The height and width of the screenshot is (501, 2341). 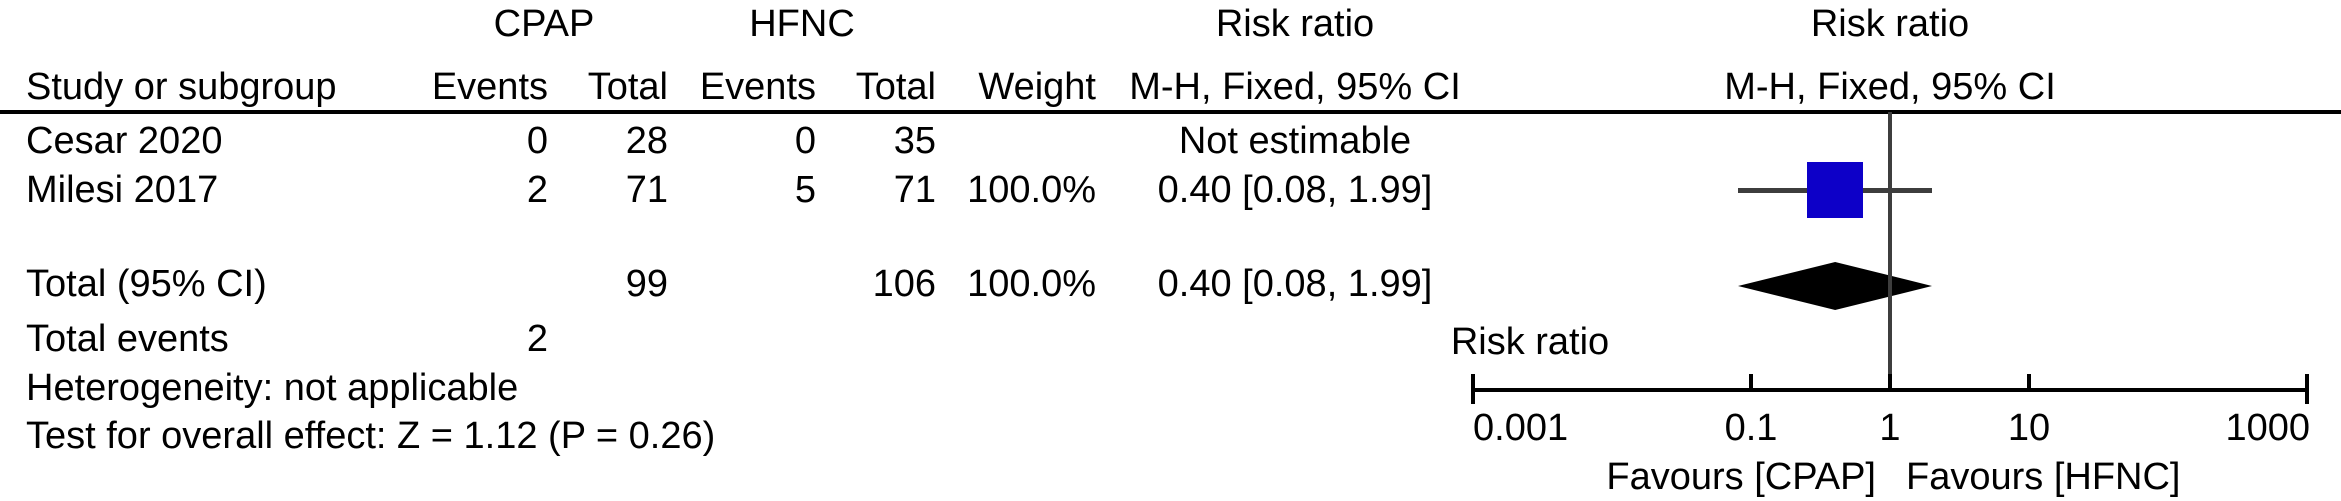 I want to click on favours-cpap-label: Favours [CPAP], so click(x=1741, y=477).